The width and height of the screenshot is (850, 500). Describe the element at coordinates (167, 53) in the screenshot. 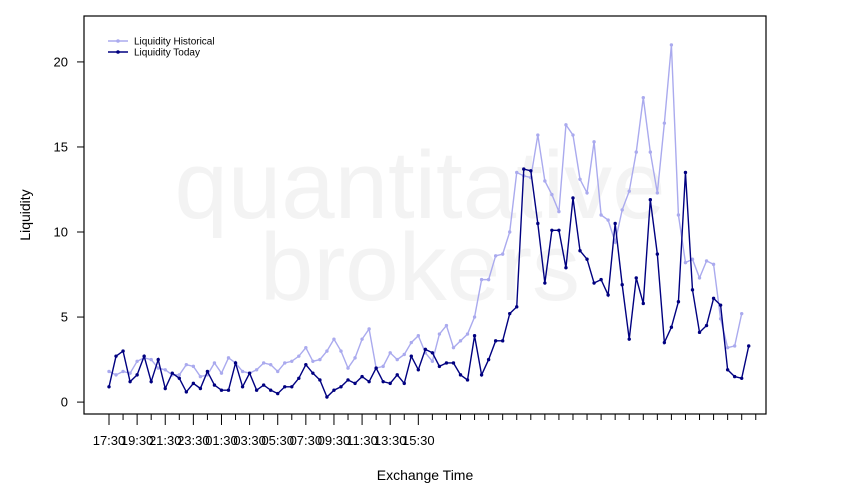

I see `legend-label: Liquidity Today` at that location.